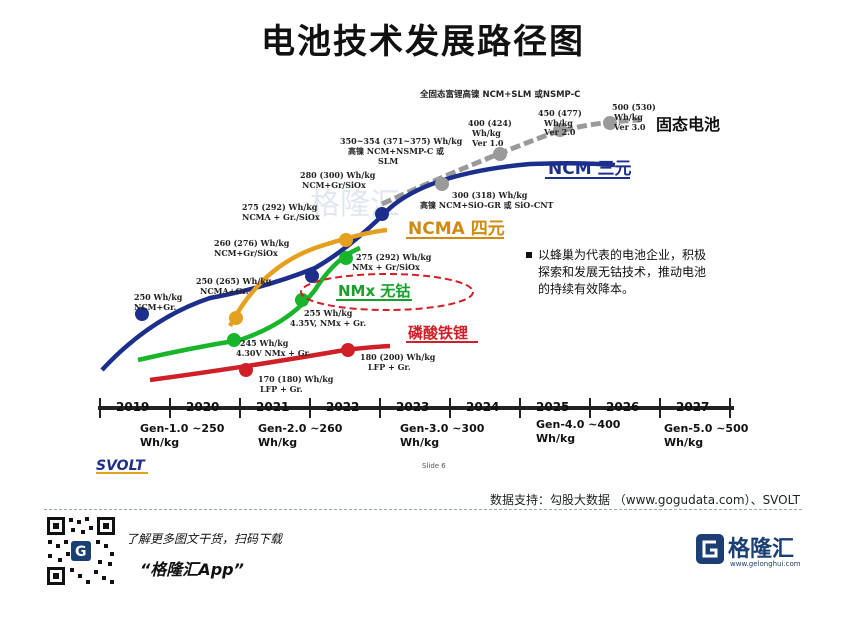 The width and height of the screenshot is (846, 620). Describe the element at coordinates (388, 161) in the screenshot. I see `ss350-line3: SLM` at that location.